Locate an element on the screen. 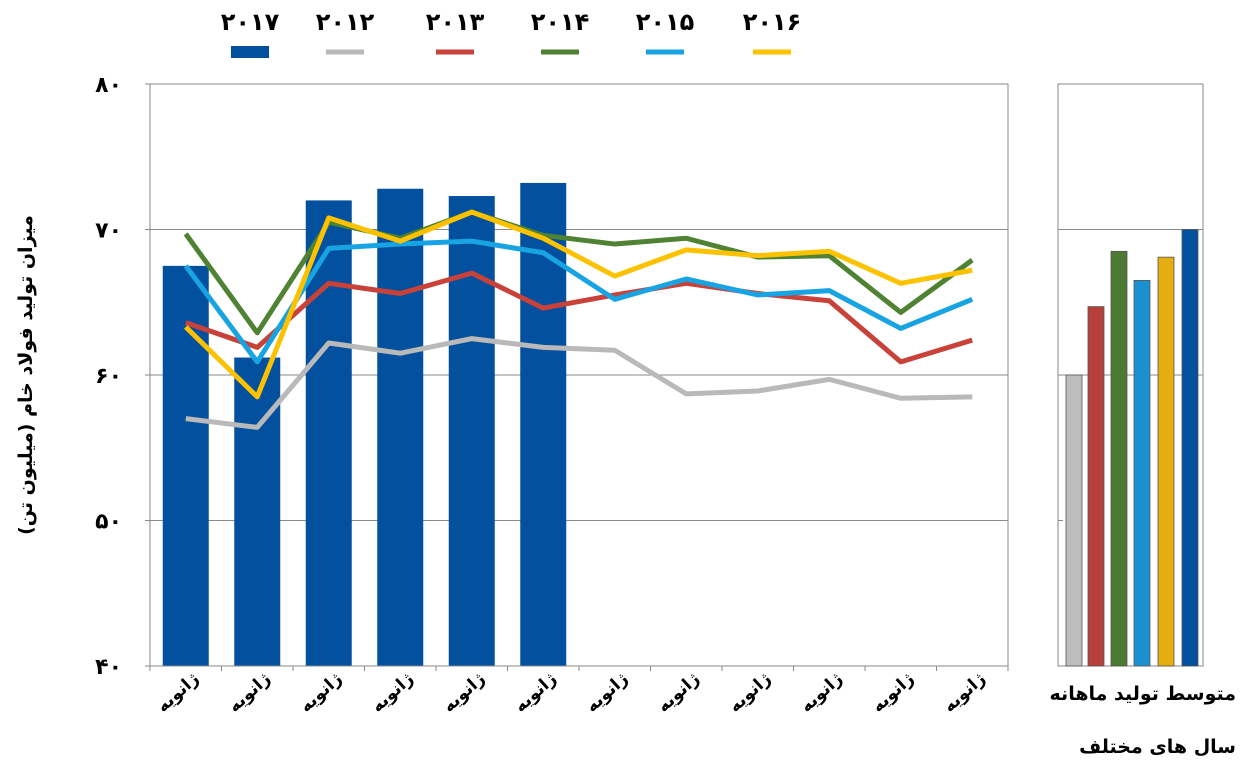 This screenshot has width=1240, height=777. legend-label: ۲۰۱۶ is located at coordinates (772, 22).